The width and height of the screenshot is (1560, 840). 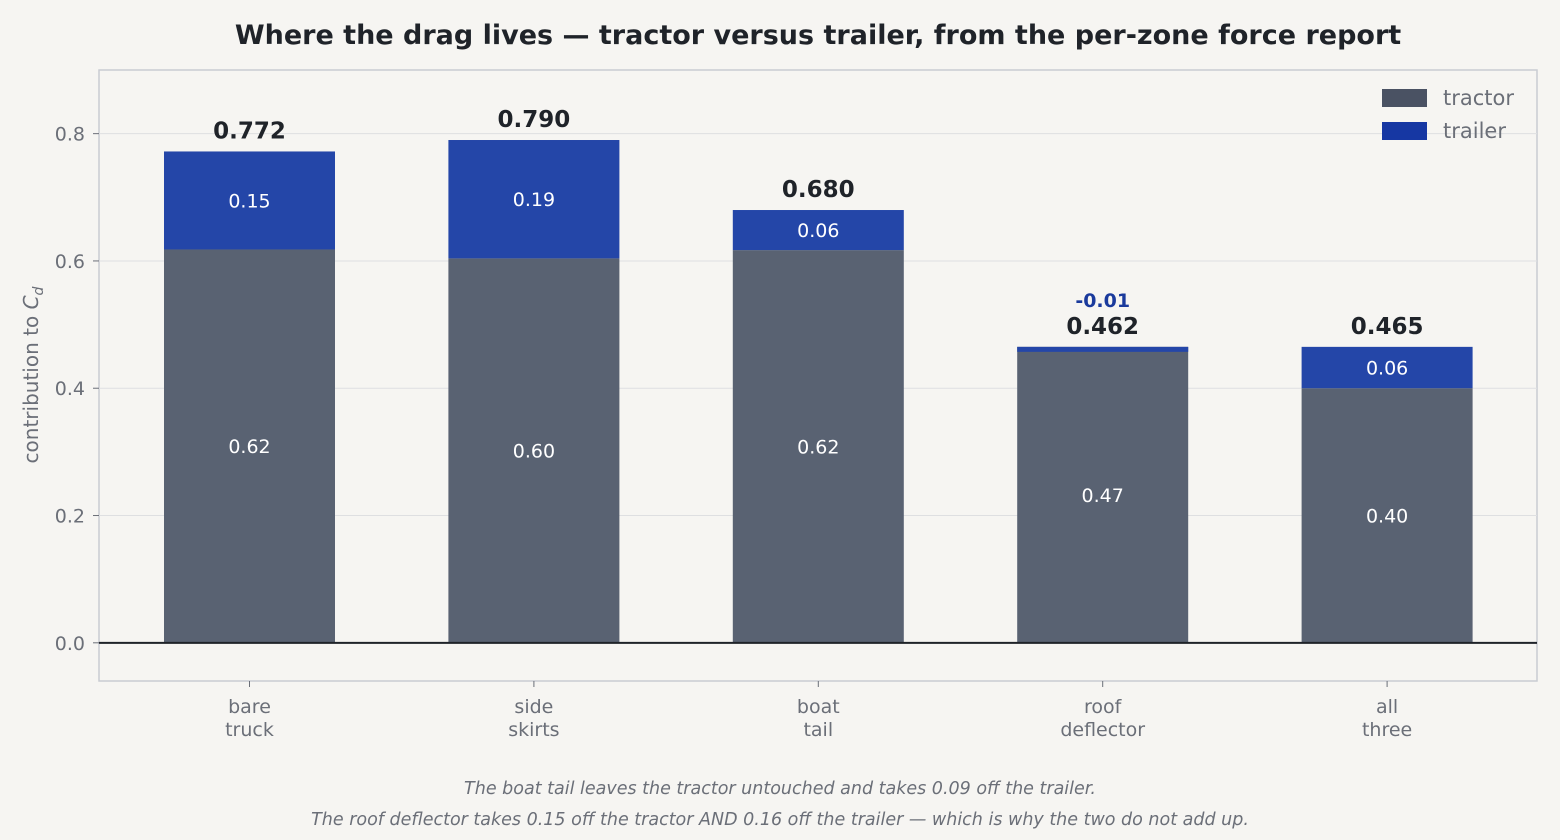 What do you see at coordinates (1102, 327) in the screenshot?
I see `bar-total-3: 0.462` at bounding box center [1102, 327].